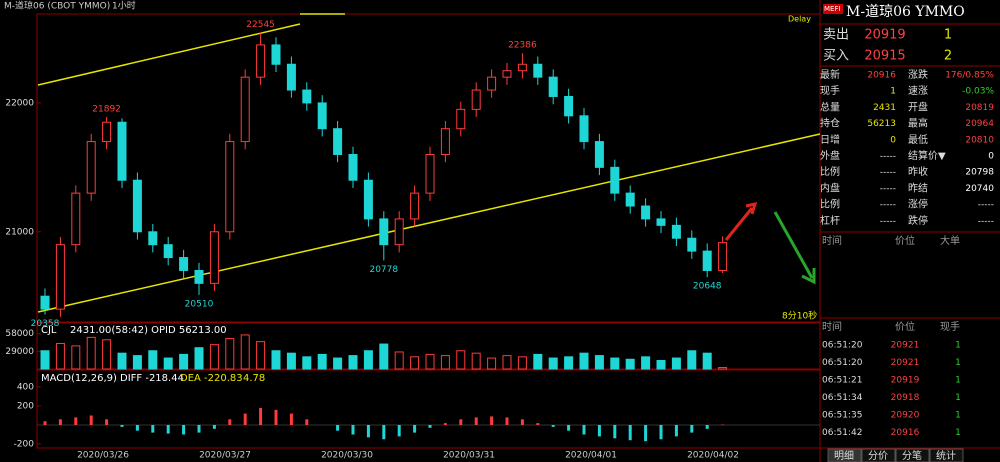 This screenshot has width=1000, height=462. What do you see at coordinates (969, 76) in the screenshot?
I see `quote-value: 176/0.85%` at bounding box center [969, 76].